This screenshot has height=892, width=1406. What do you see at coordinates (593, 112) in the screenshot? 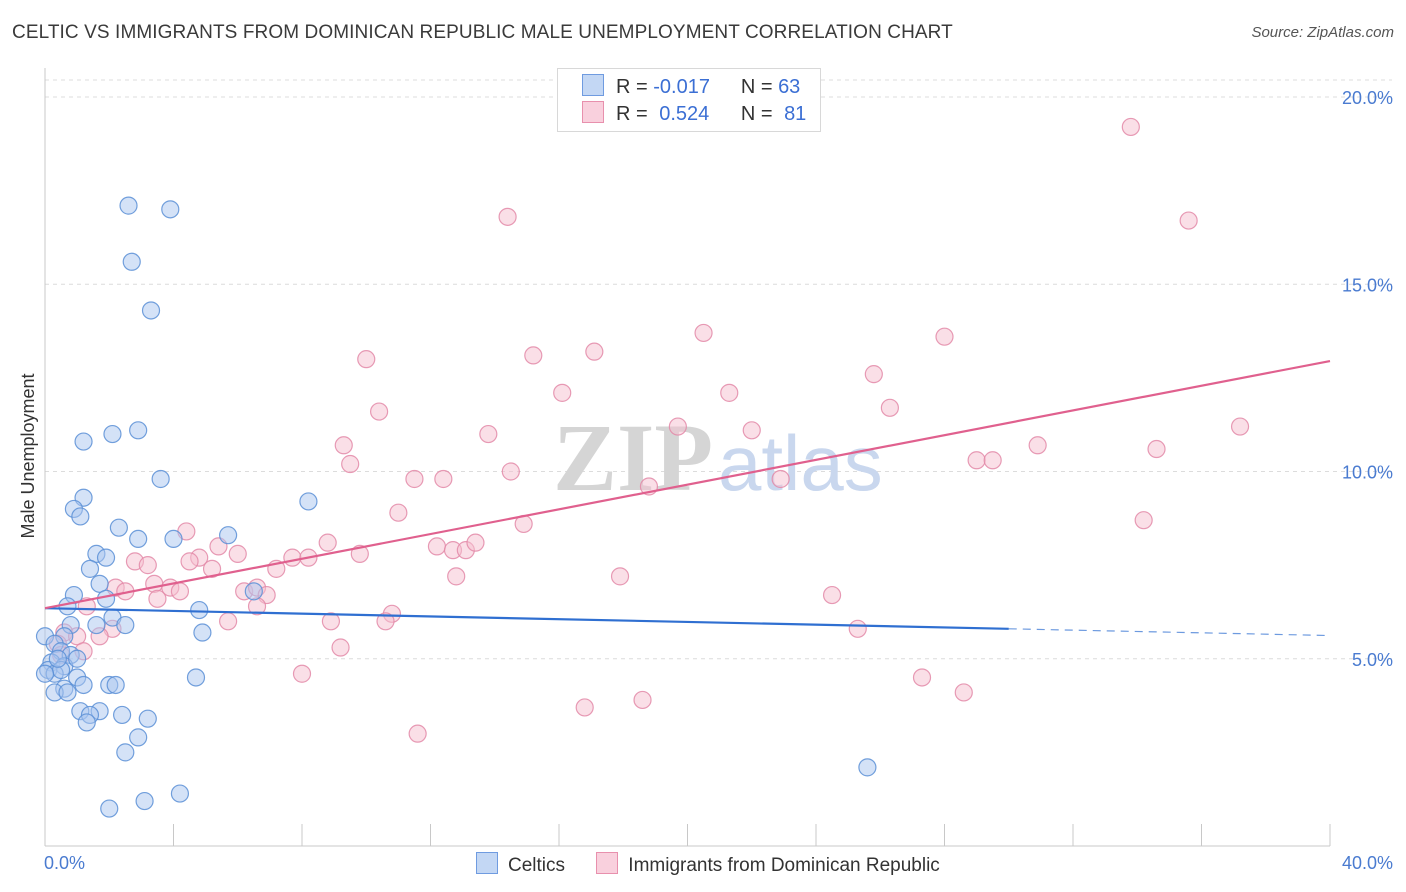
I see `legend-swatch-pink` at bounding box center [593, 112].